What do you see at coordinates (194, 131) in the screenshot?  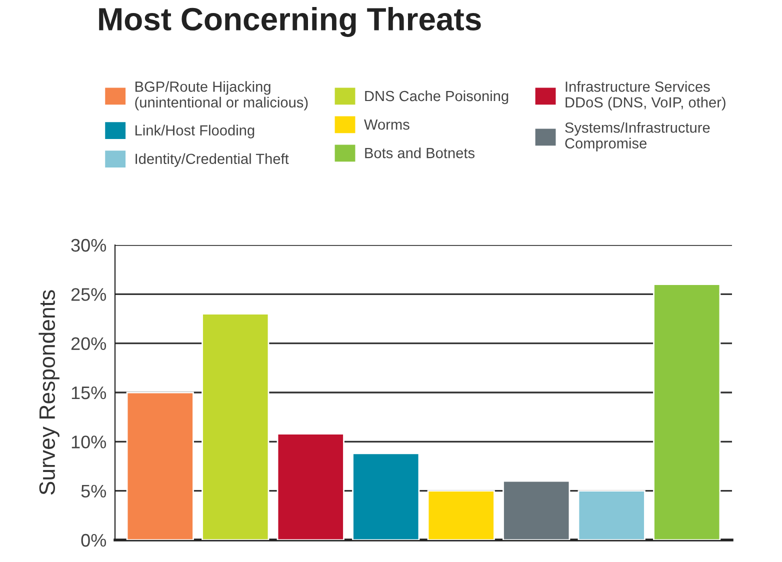 I see `legend-label: Link/Host Flooding` at bounding box center [194, 131].